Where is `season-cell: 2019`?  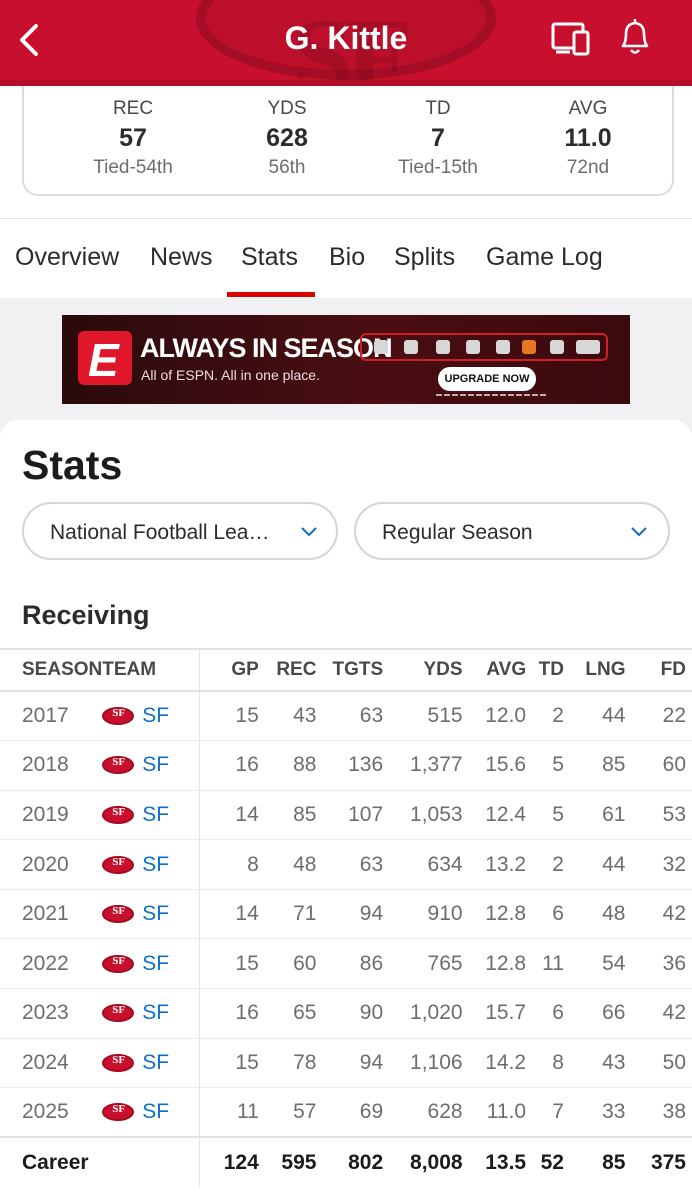
season-cell: 2019 is located at coordinates (51, 815).